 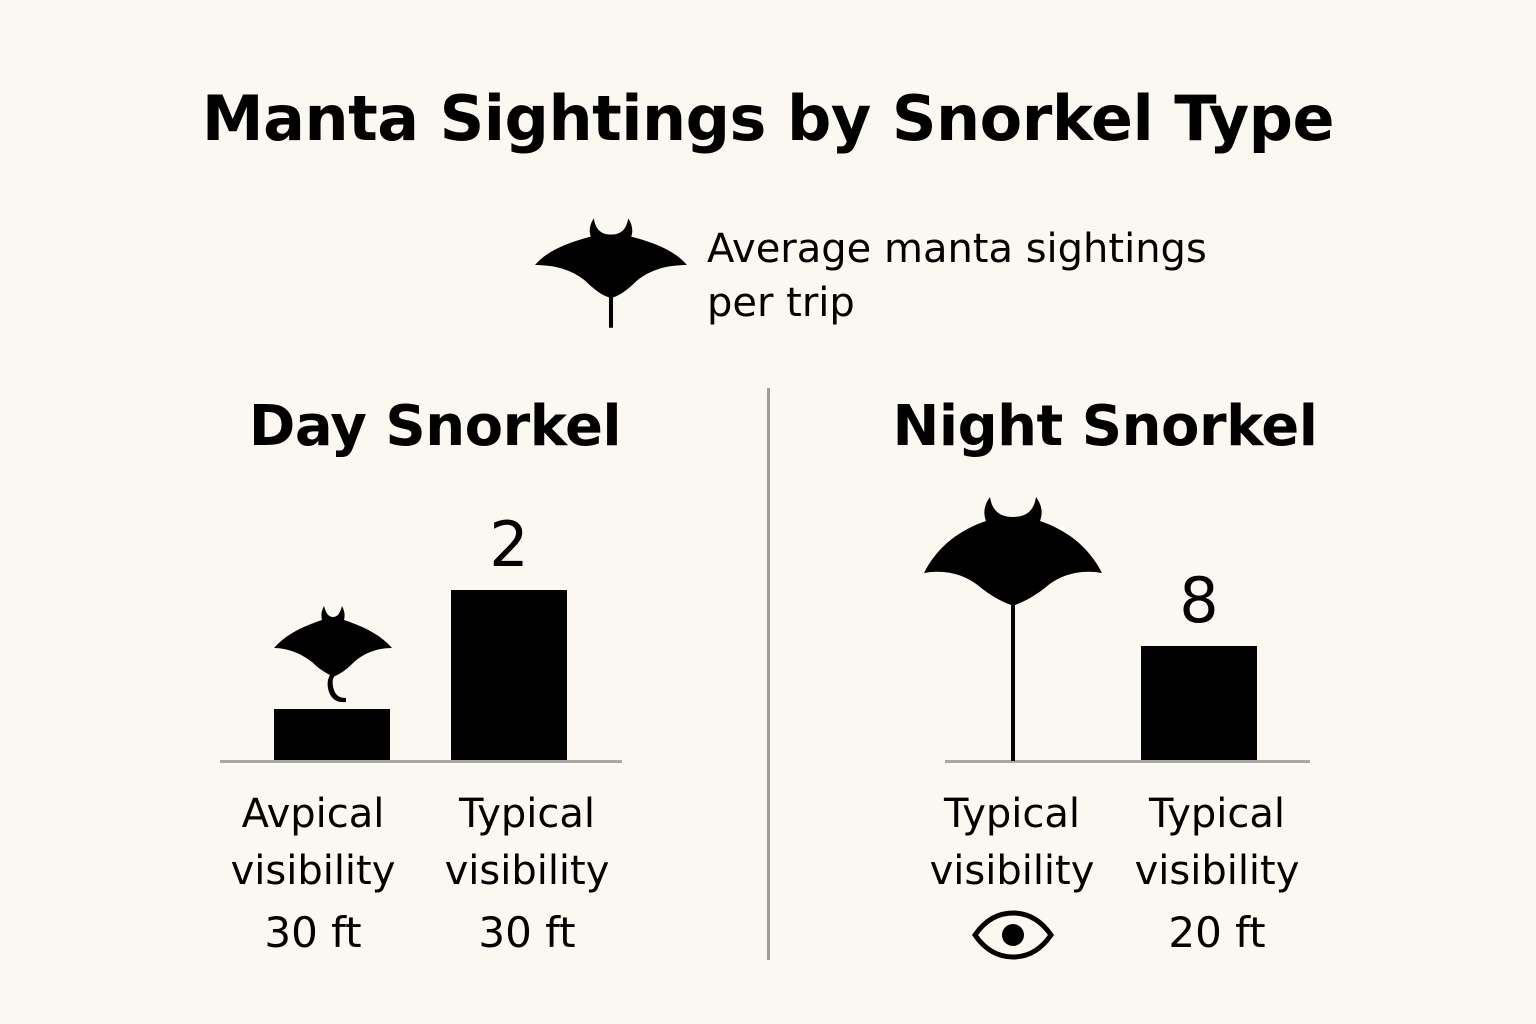 I want to click on legend-line-2: per trip, so click(x=781, y=303).